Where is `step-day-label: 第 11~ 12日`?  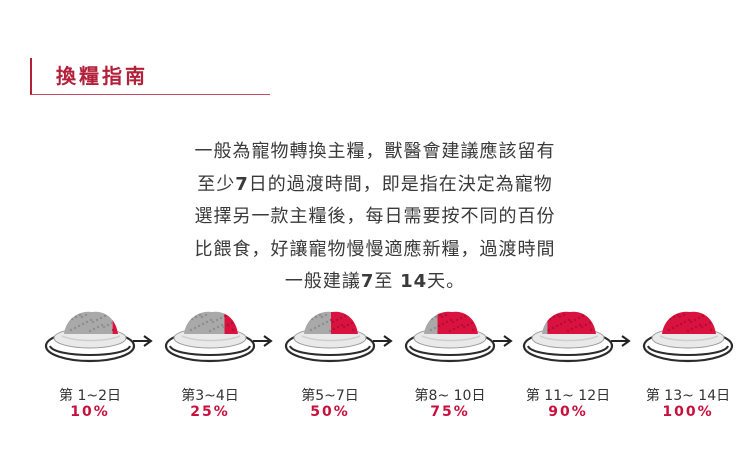
step-day-label: 第 11~ 12日 is located at coordinates (568, 396).